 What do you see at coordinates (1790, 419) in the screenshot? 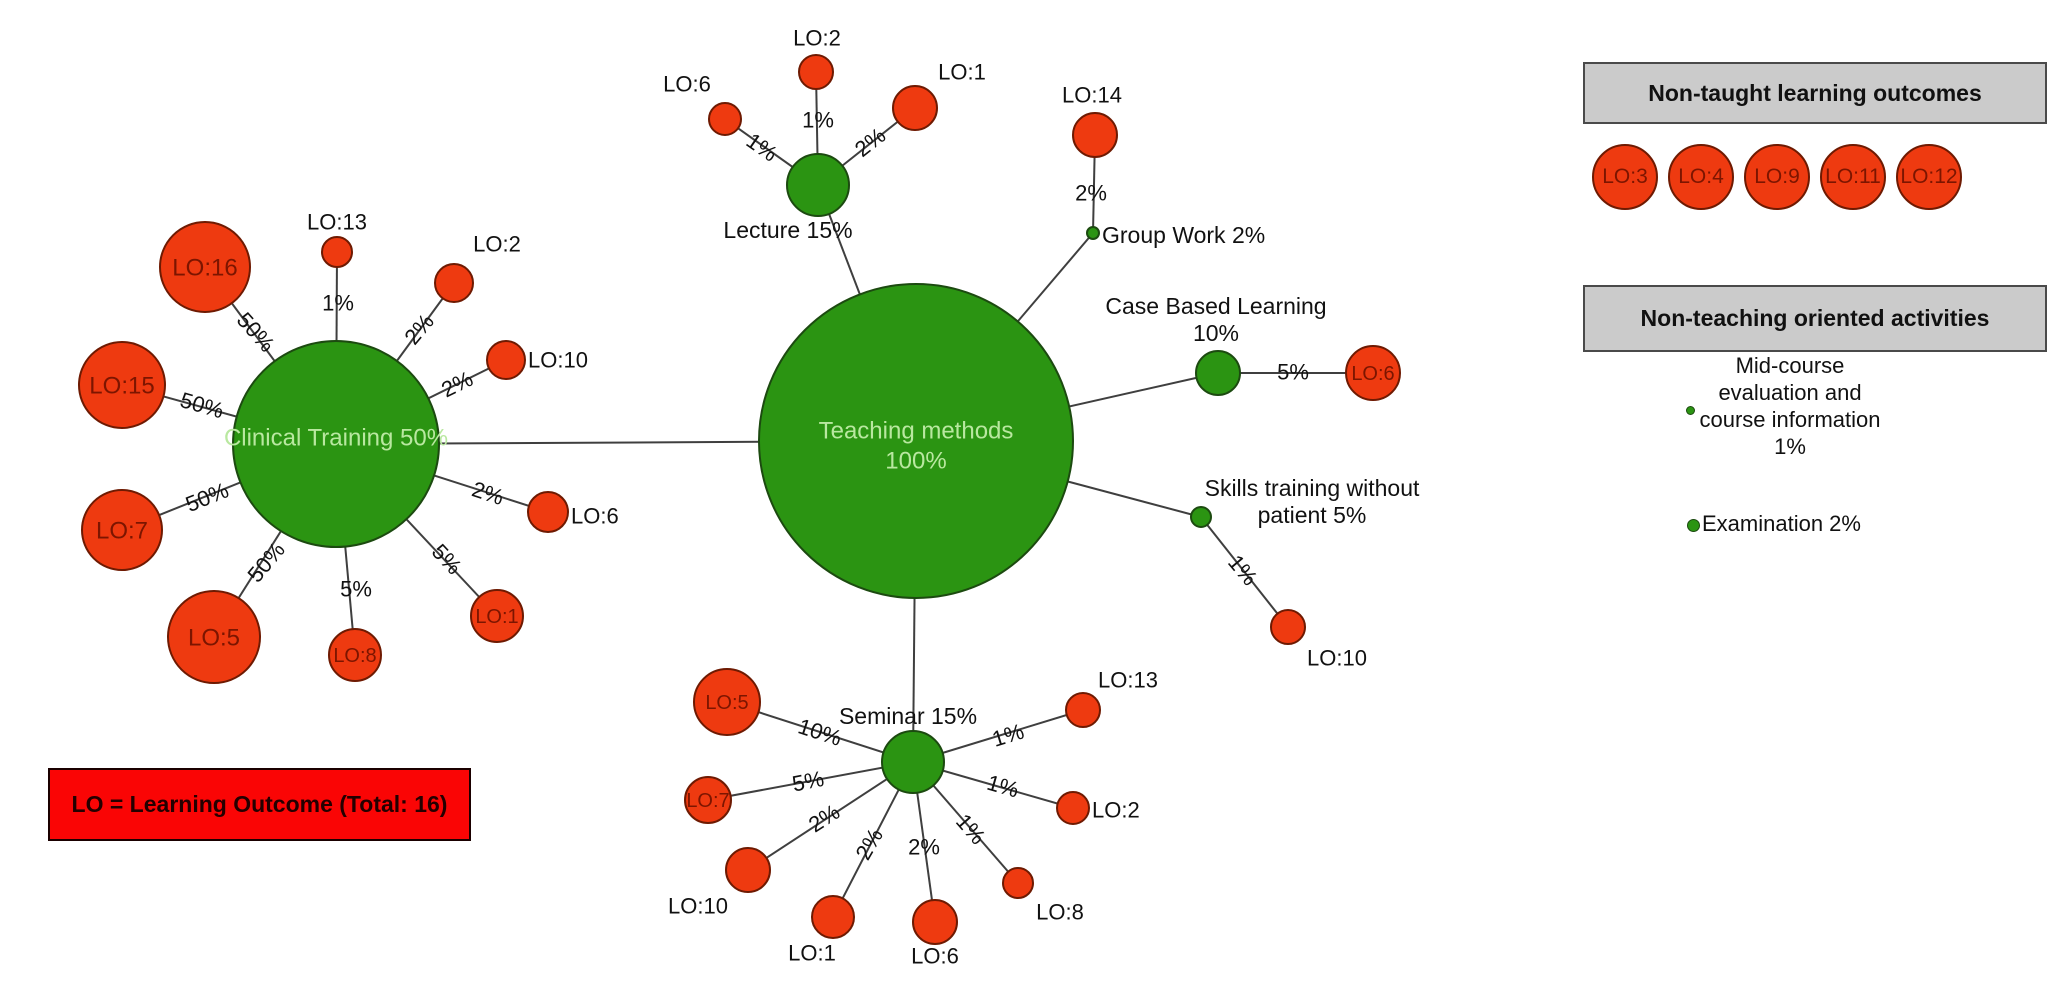
I see `midcourse-line-3: course information` at bounding box center [1790, 419].